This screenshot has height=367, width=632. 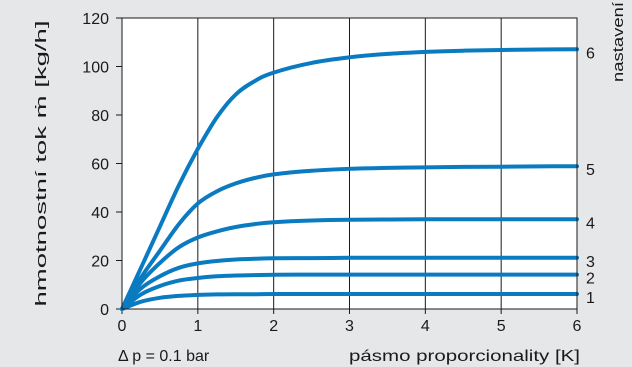 I want to click on y-tick-label-120: 120, so click(x=95, y=19).